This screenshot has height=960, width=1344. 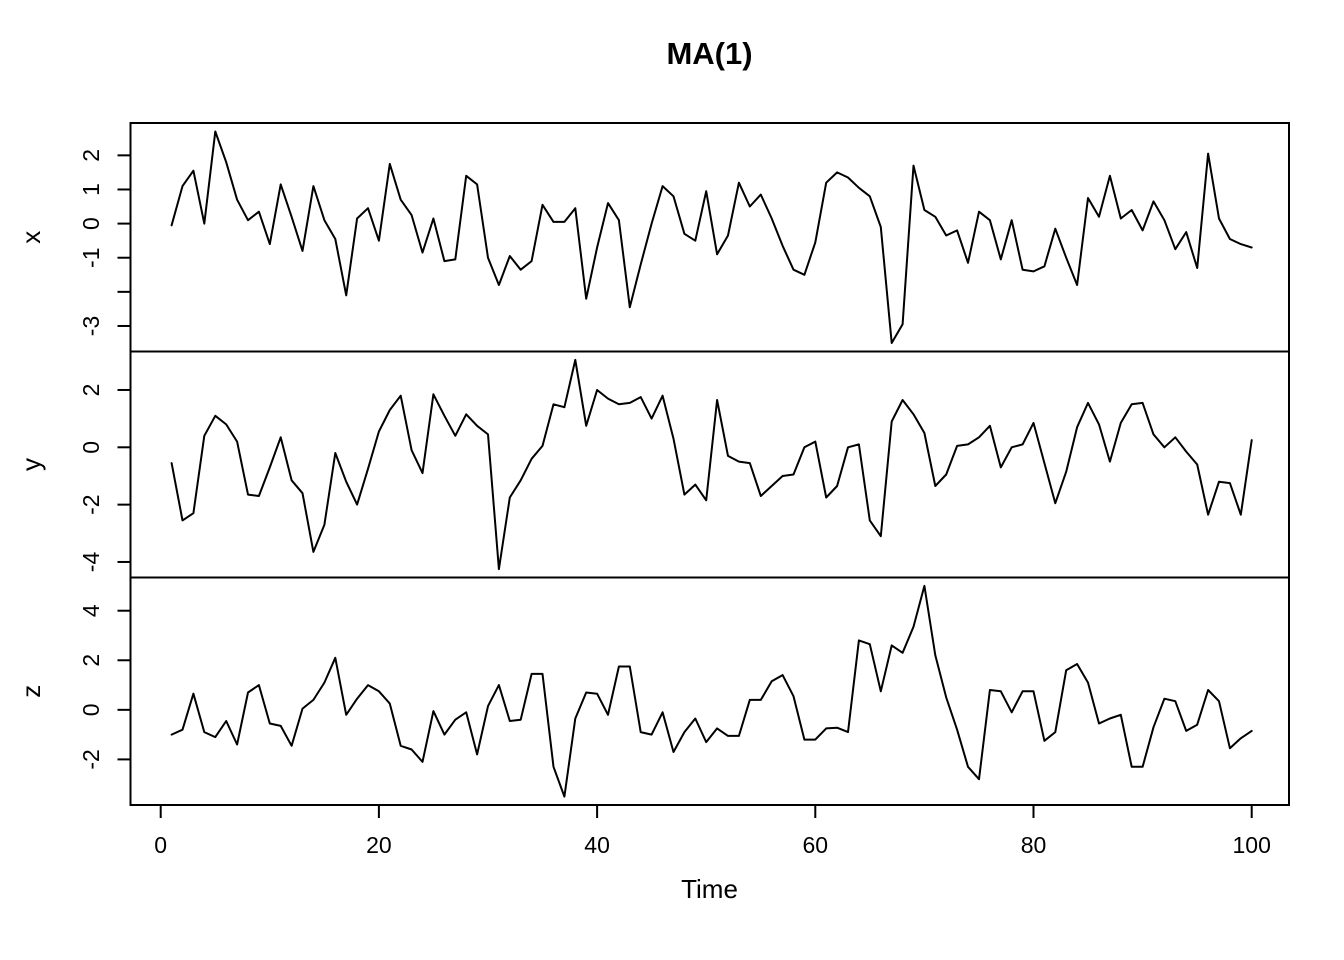 What do you see at coordinates (31, 237) in the screenshot?
I see `panel-label-x: x` at bounding box center [31, 237].